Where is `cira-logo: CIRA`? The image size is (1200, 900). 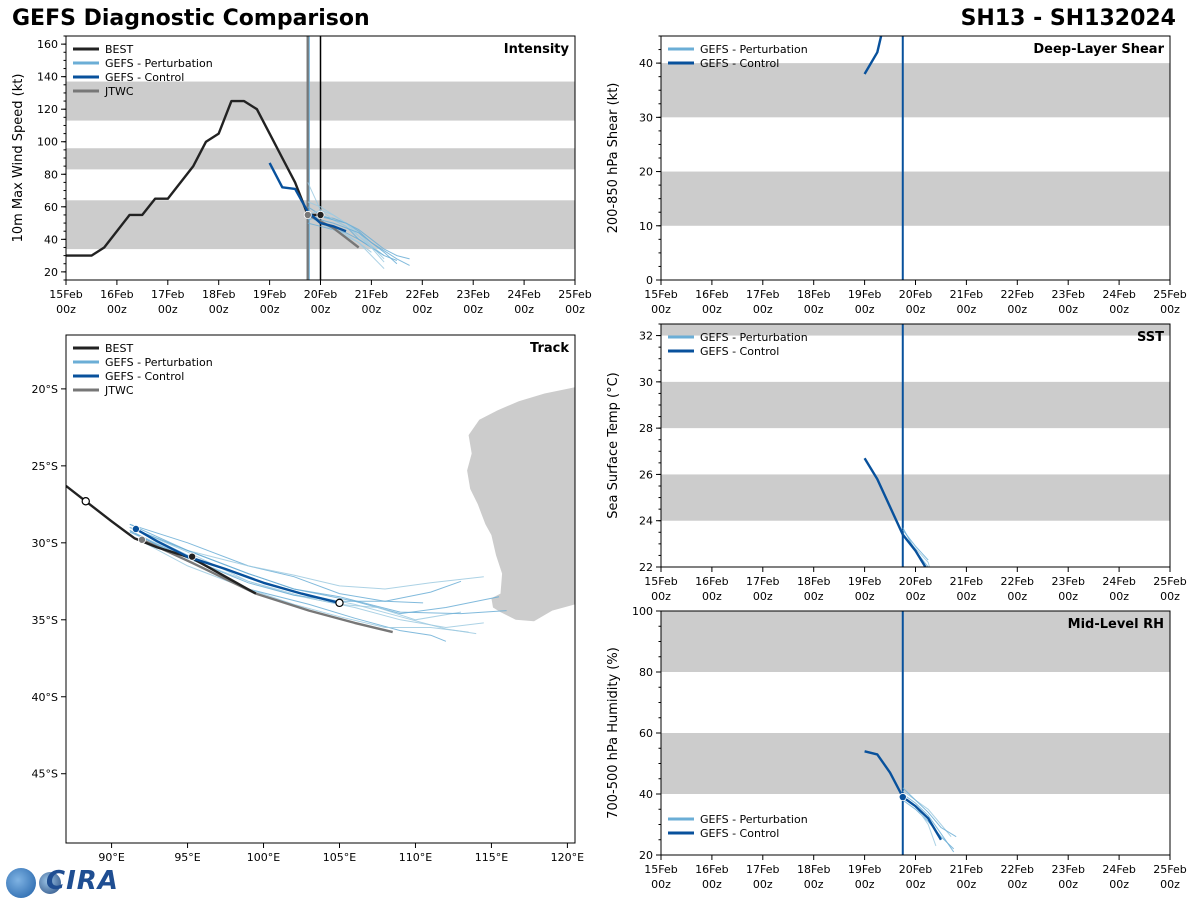
cira-logo: CIRA is located at coordinates (62, 882).